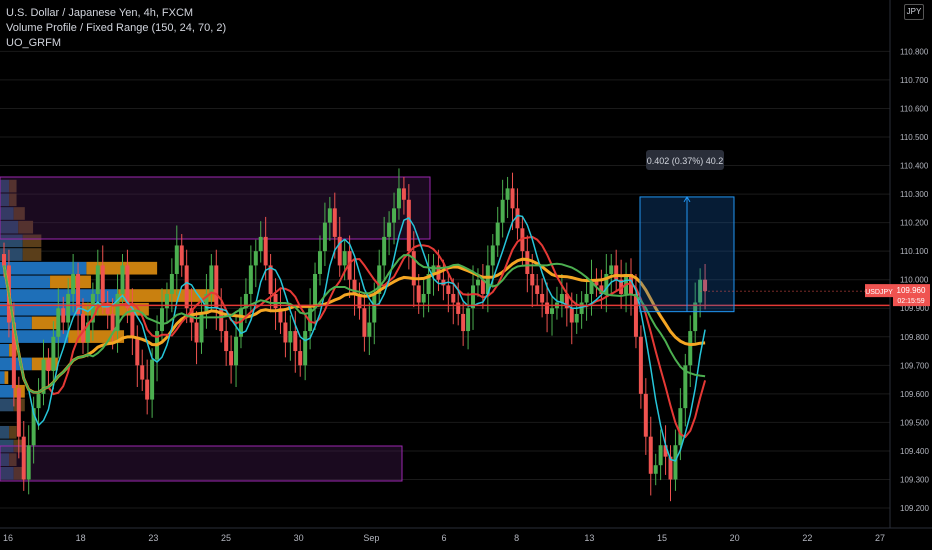 This screenshot has height=550, width=932. Describe the element at coordinates (33, 43) in the screenshot. I see `indicator-uo-grfm: UO_GRFM` at that location.